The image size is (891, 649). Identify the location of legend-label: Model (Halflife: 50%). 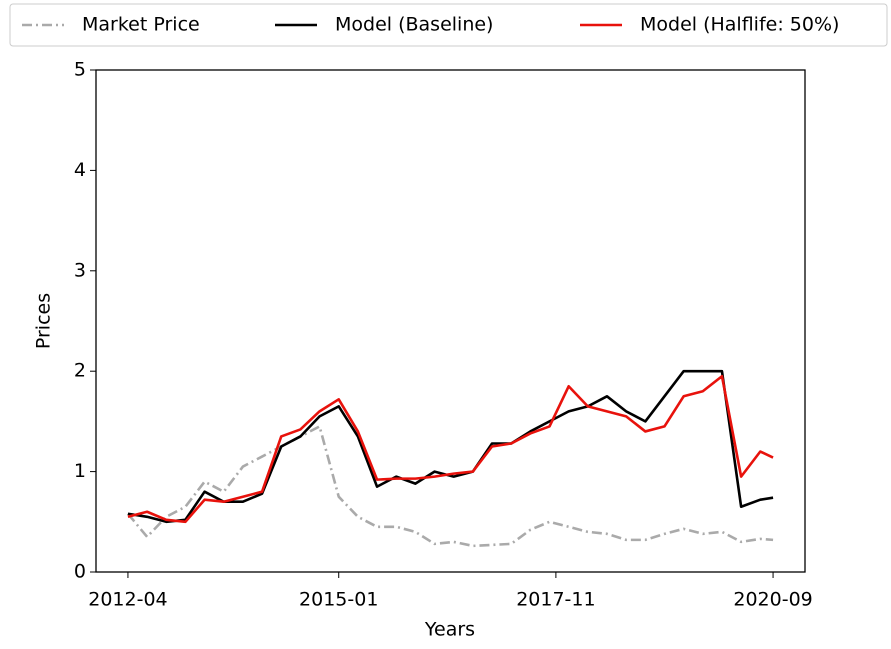
(739, 25).